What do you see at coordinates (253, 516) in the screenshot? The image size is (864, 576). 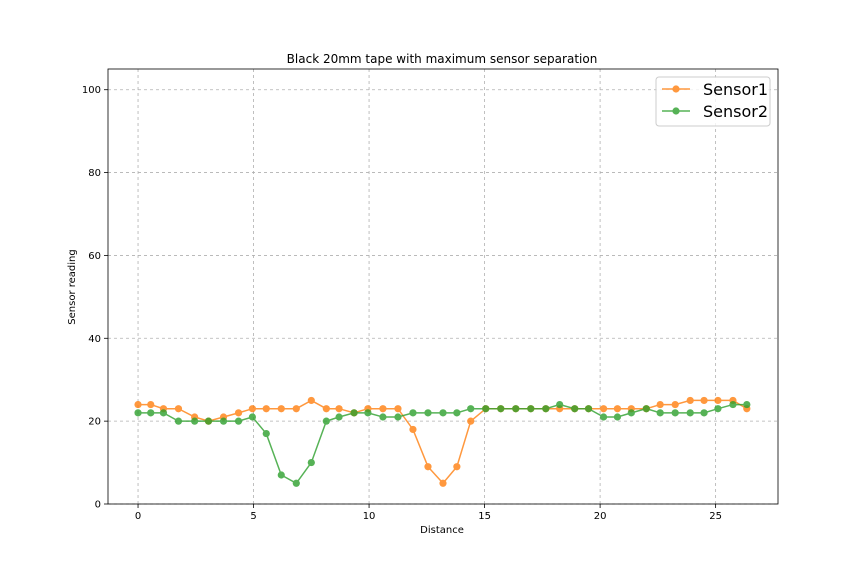 I see `x-tick-label: 5` at bounding box center [253, 516].